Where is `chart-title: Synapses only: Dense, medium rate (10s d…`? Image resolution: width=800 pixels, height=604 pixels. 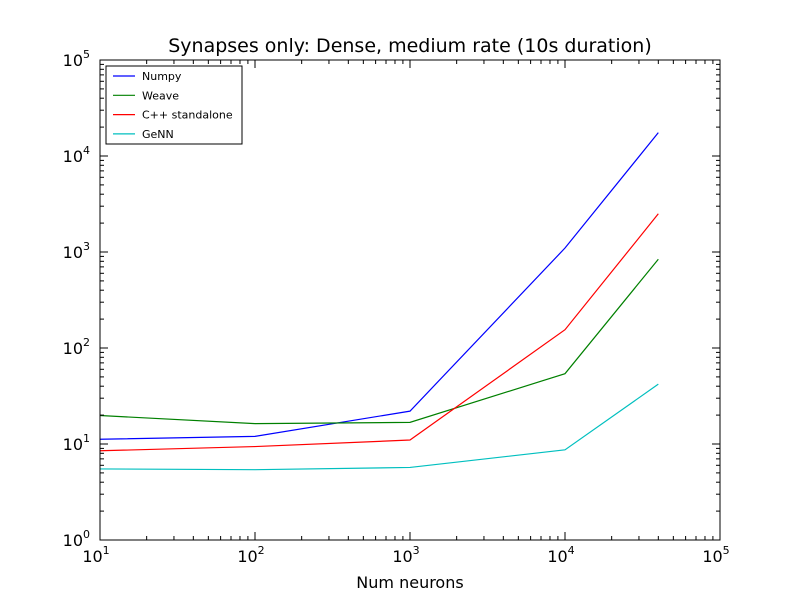 chart-title: Synapses only: Dense, medium rate (10s d… is located at coordinates (410, 46).